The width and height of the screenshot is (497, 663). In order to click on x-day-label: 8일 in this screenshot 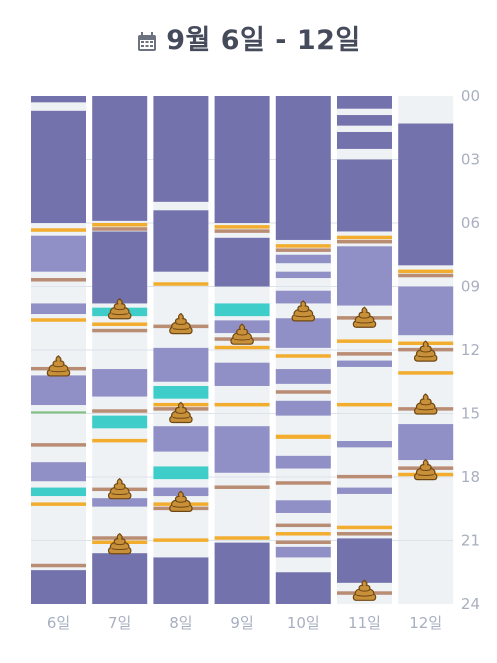, I will do `click(180, 623)`.